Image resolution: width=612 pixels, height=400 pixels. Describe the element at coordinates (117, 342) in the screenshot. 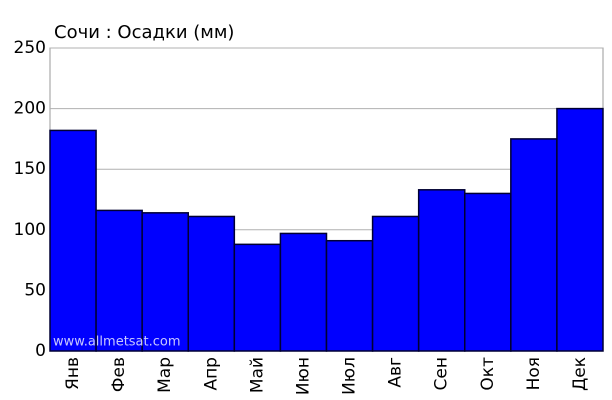

I see `watermark: www.allmetsat.com` at that location.